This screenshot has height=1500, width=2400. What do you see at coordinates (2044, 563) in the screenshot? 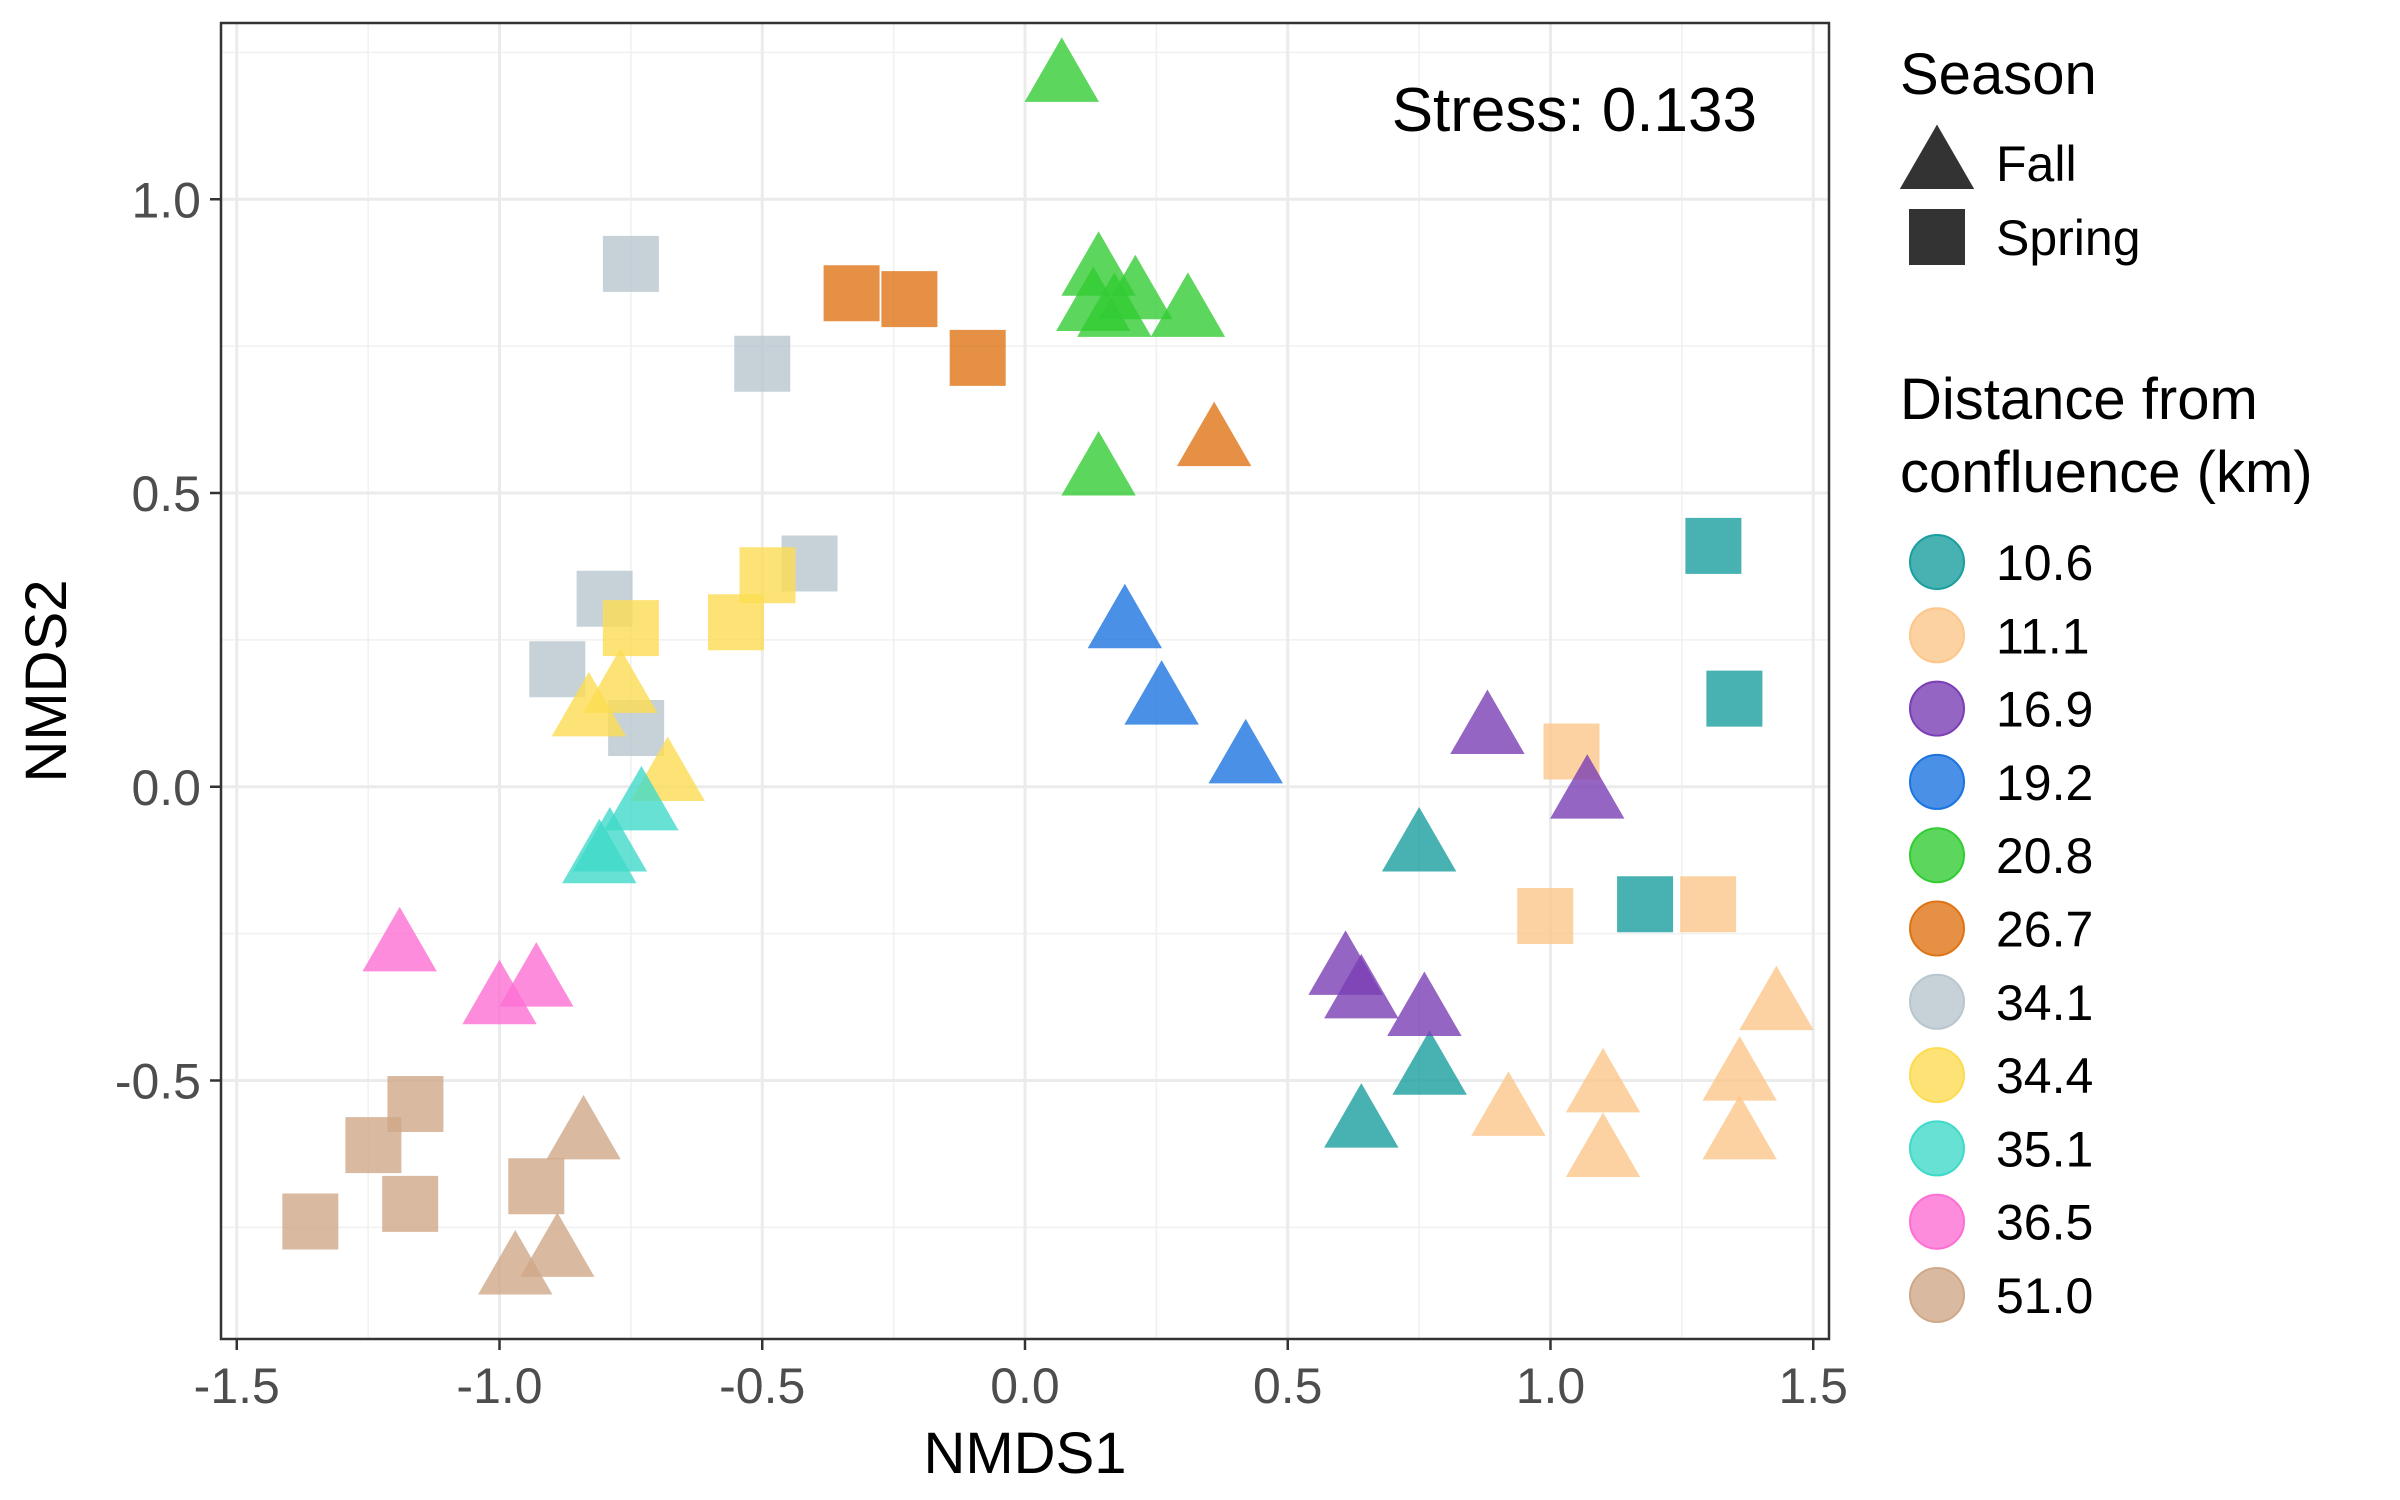
I see `distance-legend-label: 10.6` at bounding box center [2044, 563].